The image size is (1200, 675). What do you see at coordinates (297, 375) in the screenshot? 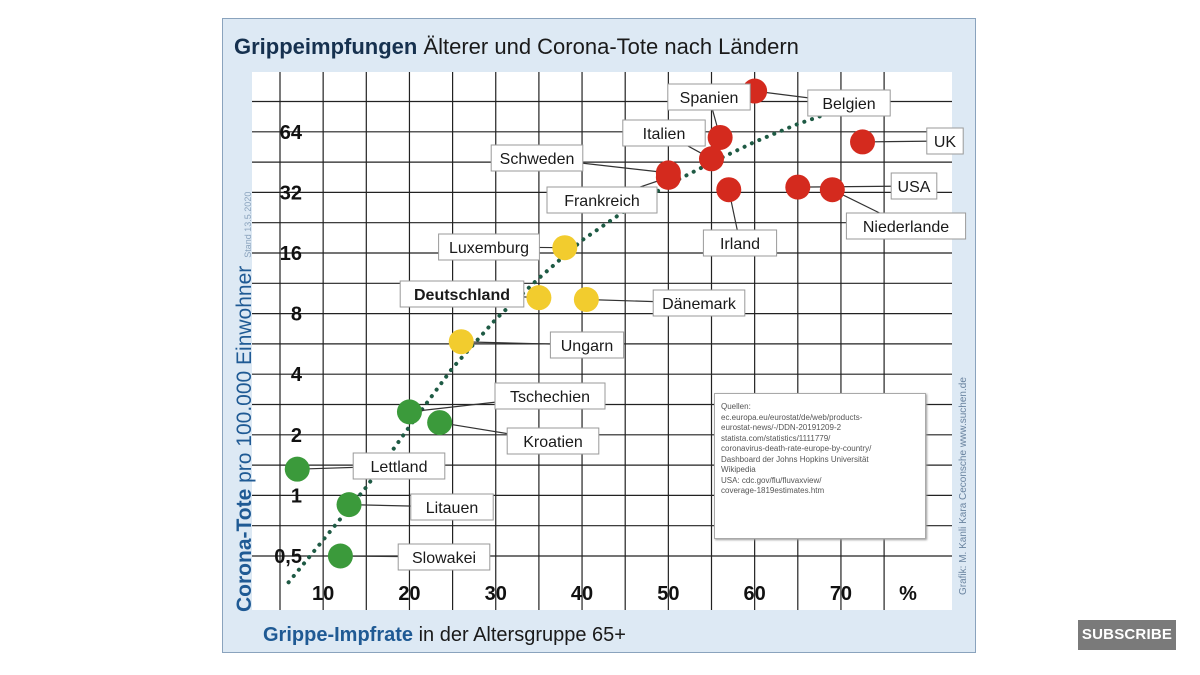
I see `y-tick-label: 4` at bounding box center [297, 375].